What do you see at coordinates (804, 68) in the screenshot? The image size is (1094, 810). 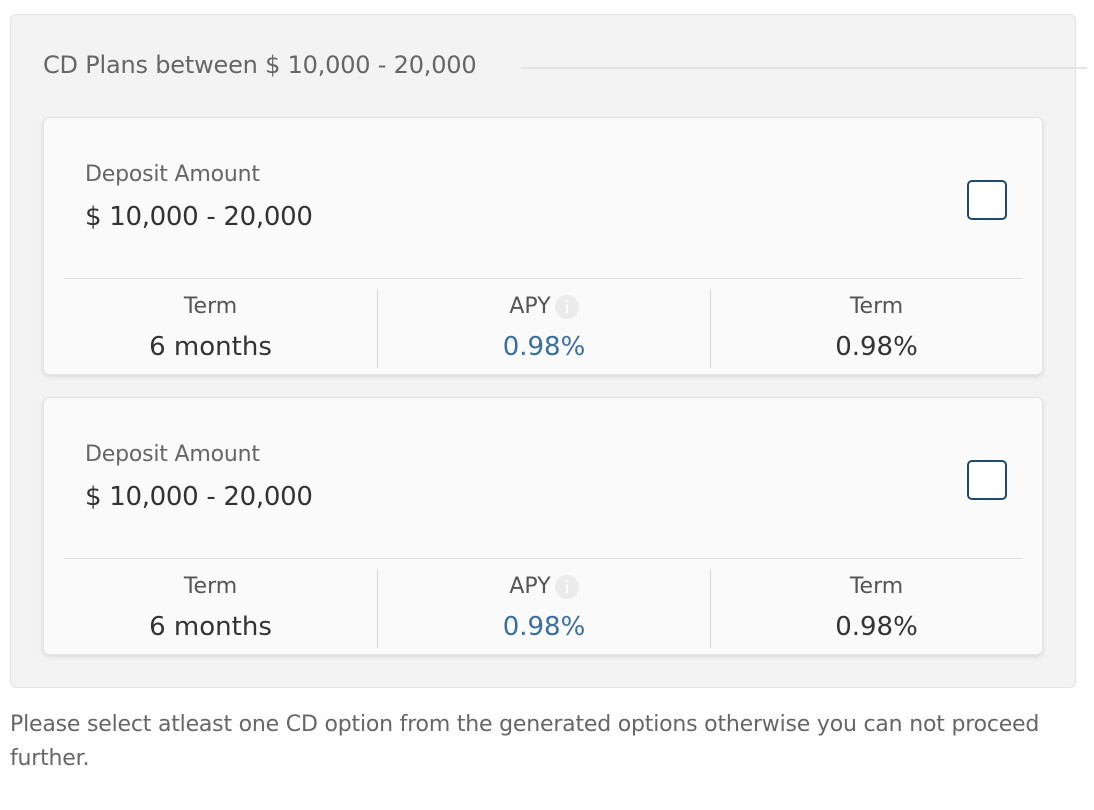 I see `legend-divider` at bounding box center [804, 68].